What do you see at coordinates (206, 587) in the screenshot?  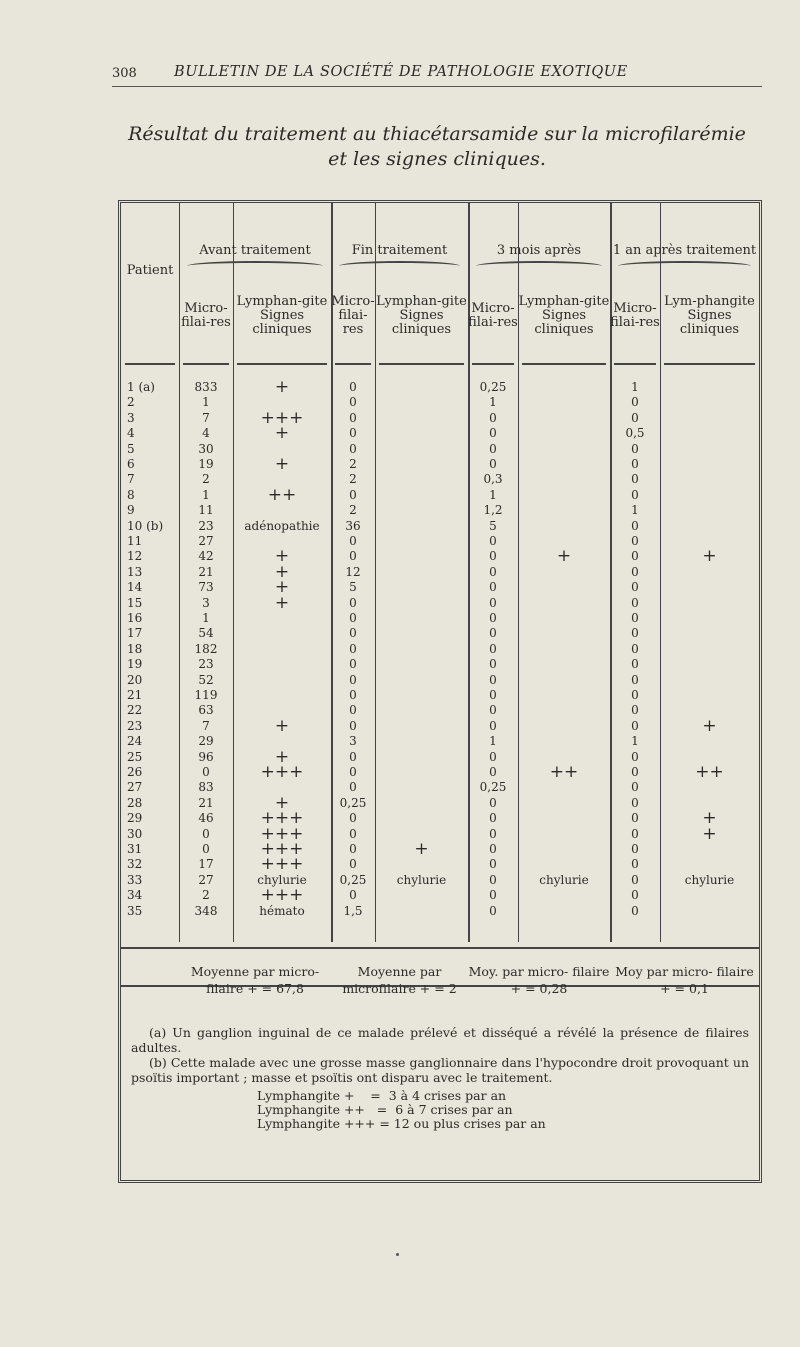 I see `cell: 73` at bounding box center [206, 587].